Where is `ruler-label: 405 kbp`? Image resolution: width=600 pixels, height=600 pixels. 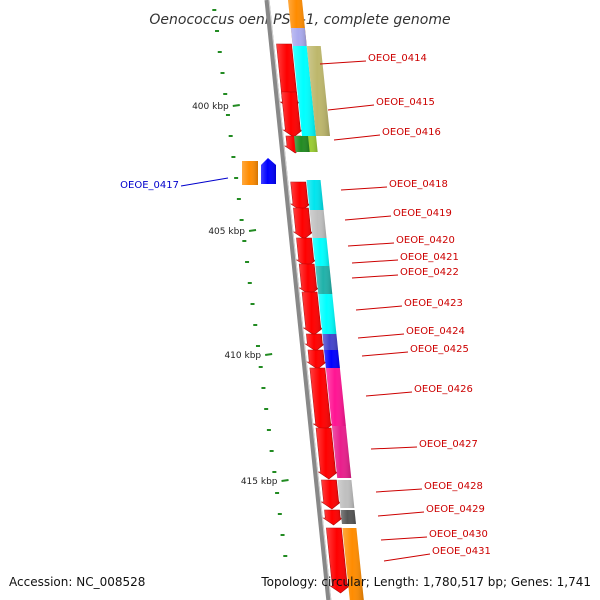
ruler-label: 405 kbp is located at coordinates (226, 232).